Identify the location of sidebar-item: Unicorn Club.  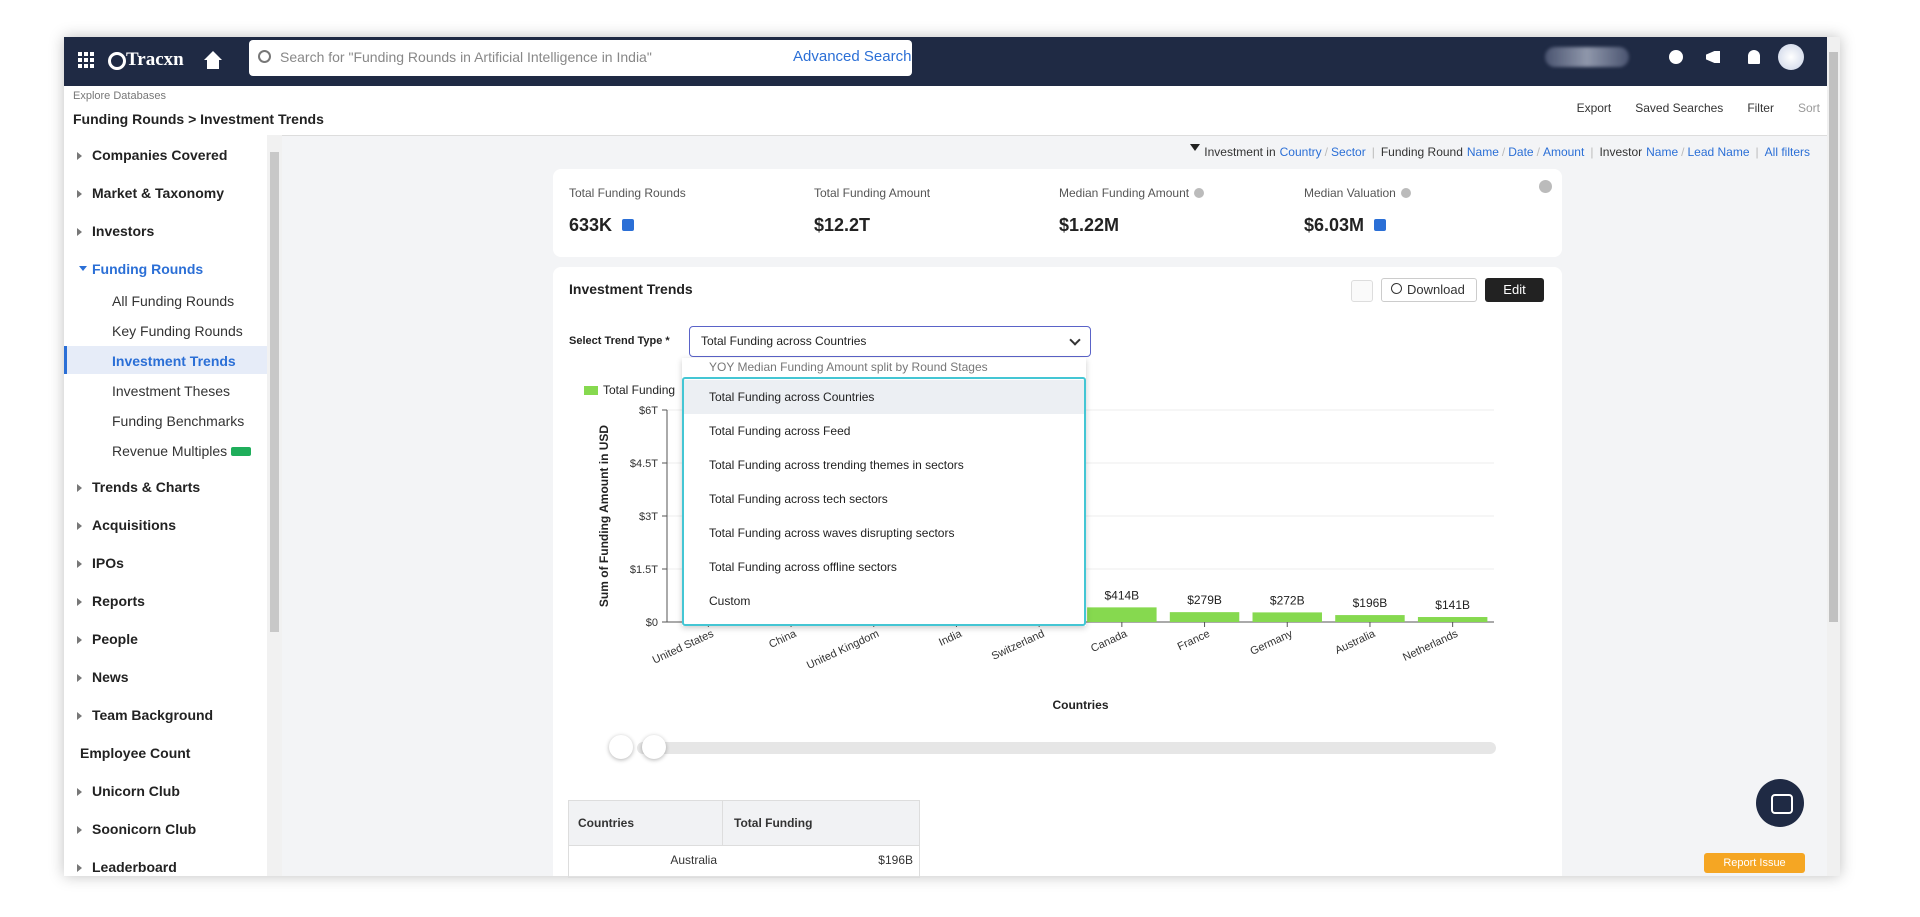
(136, 791).